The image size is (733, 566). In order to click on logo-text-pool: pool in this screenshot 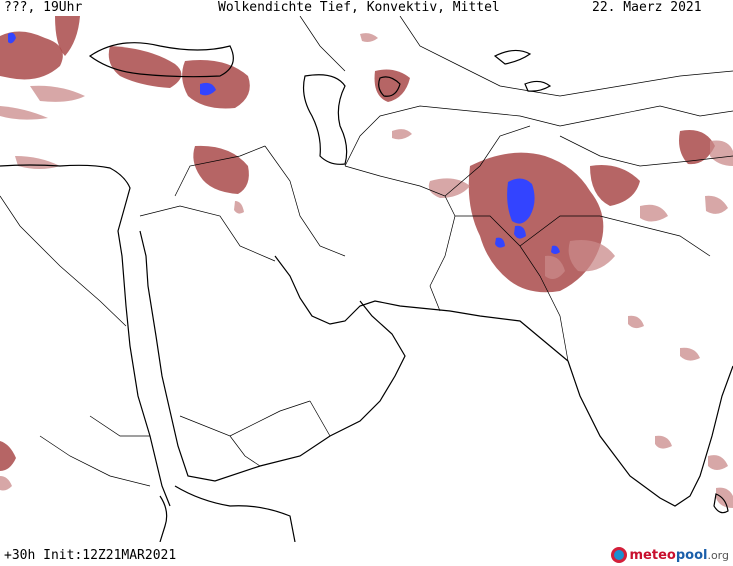, I will do `click(691, 555)`.